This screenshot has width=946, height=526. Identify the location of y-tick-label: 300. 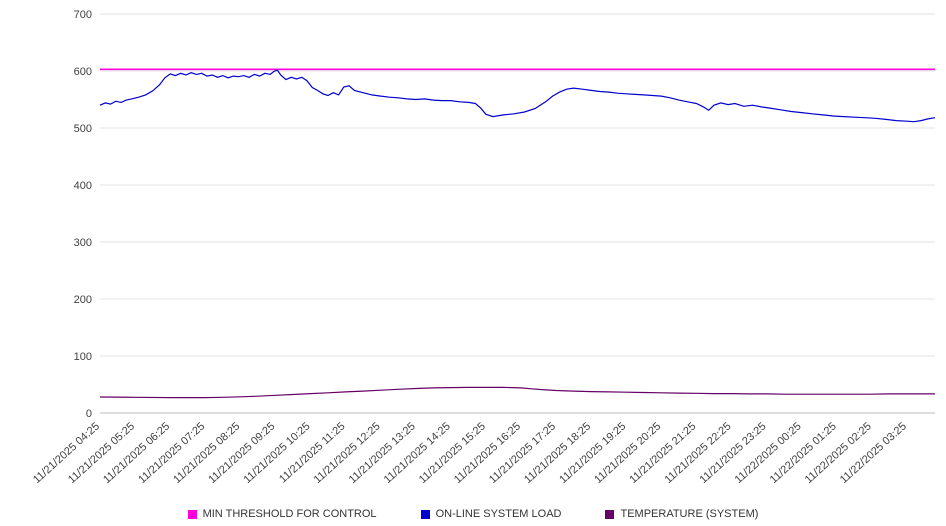
(83, 243).